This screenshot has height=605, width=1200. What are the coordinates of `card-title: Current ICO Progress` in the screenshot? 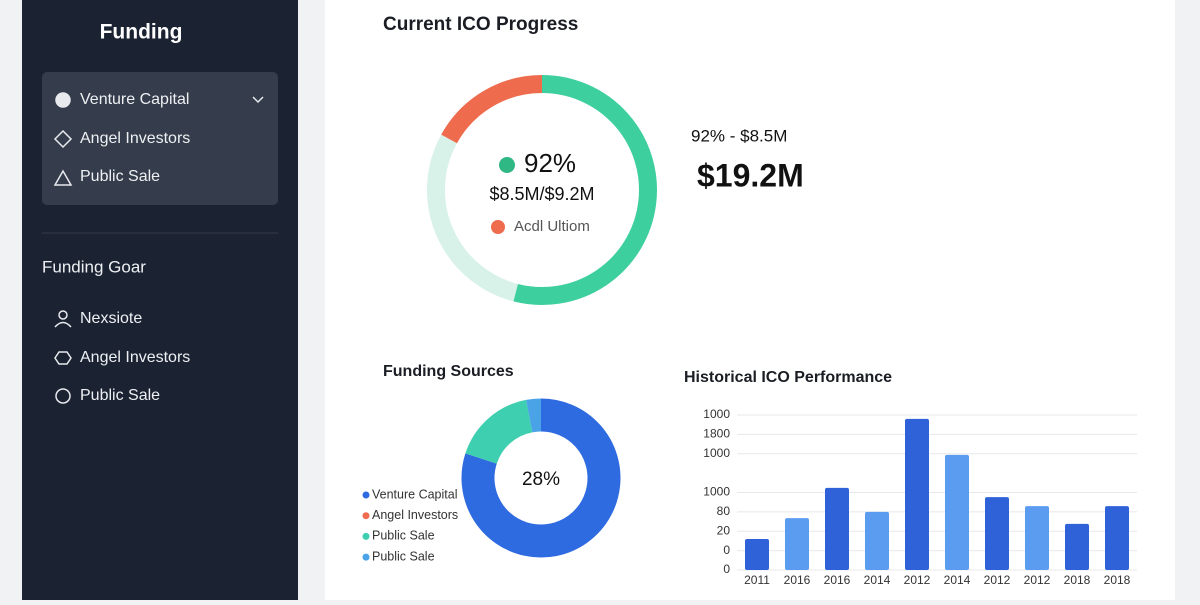 It's located at (480, 24).